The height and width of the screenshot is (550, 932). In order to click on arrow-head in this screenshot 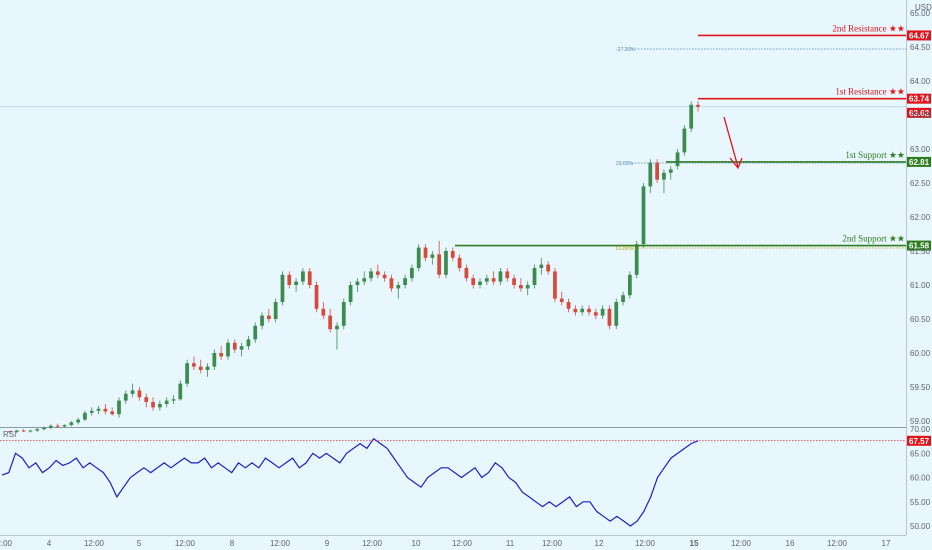, I will do `click(736, 163)`.